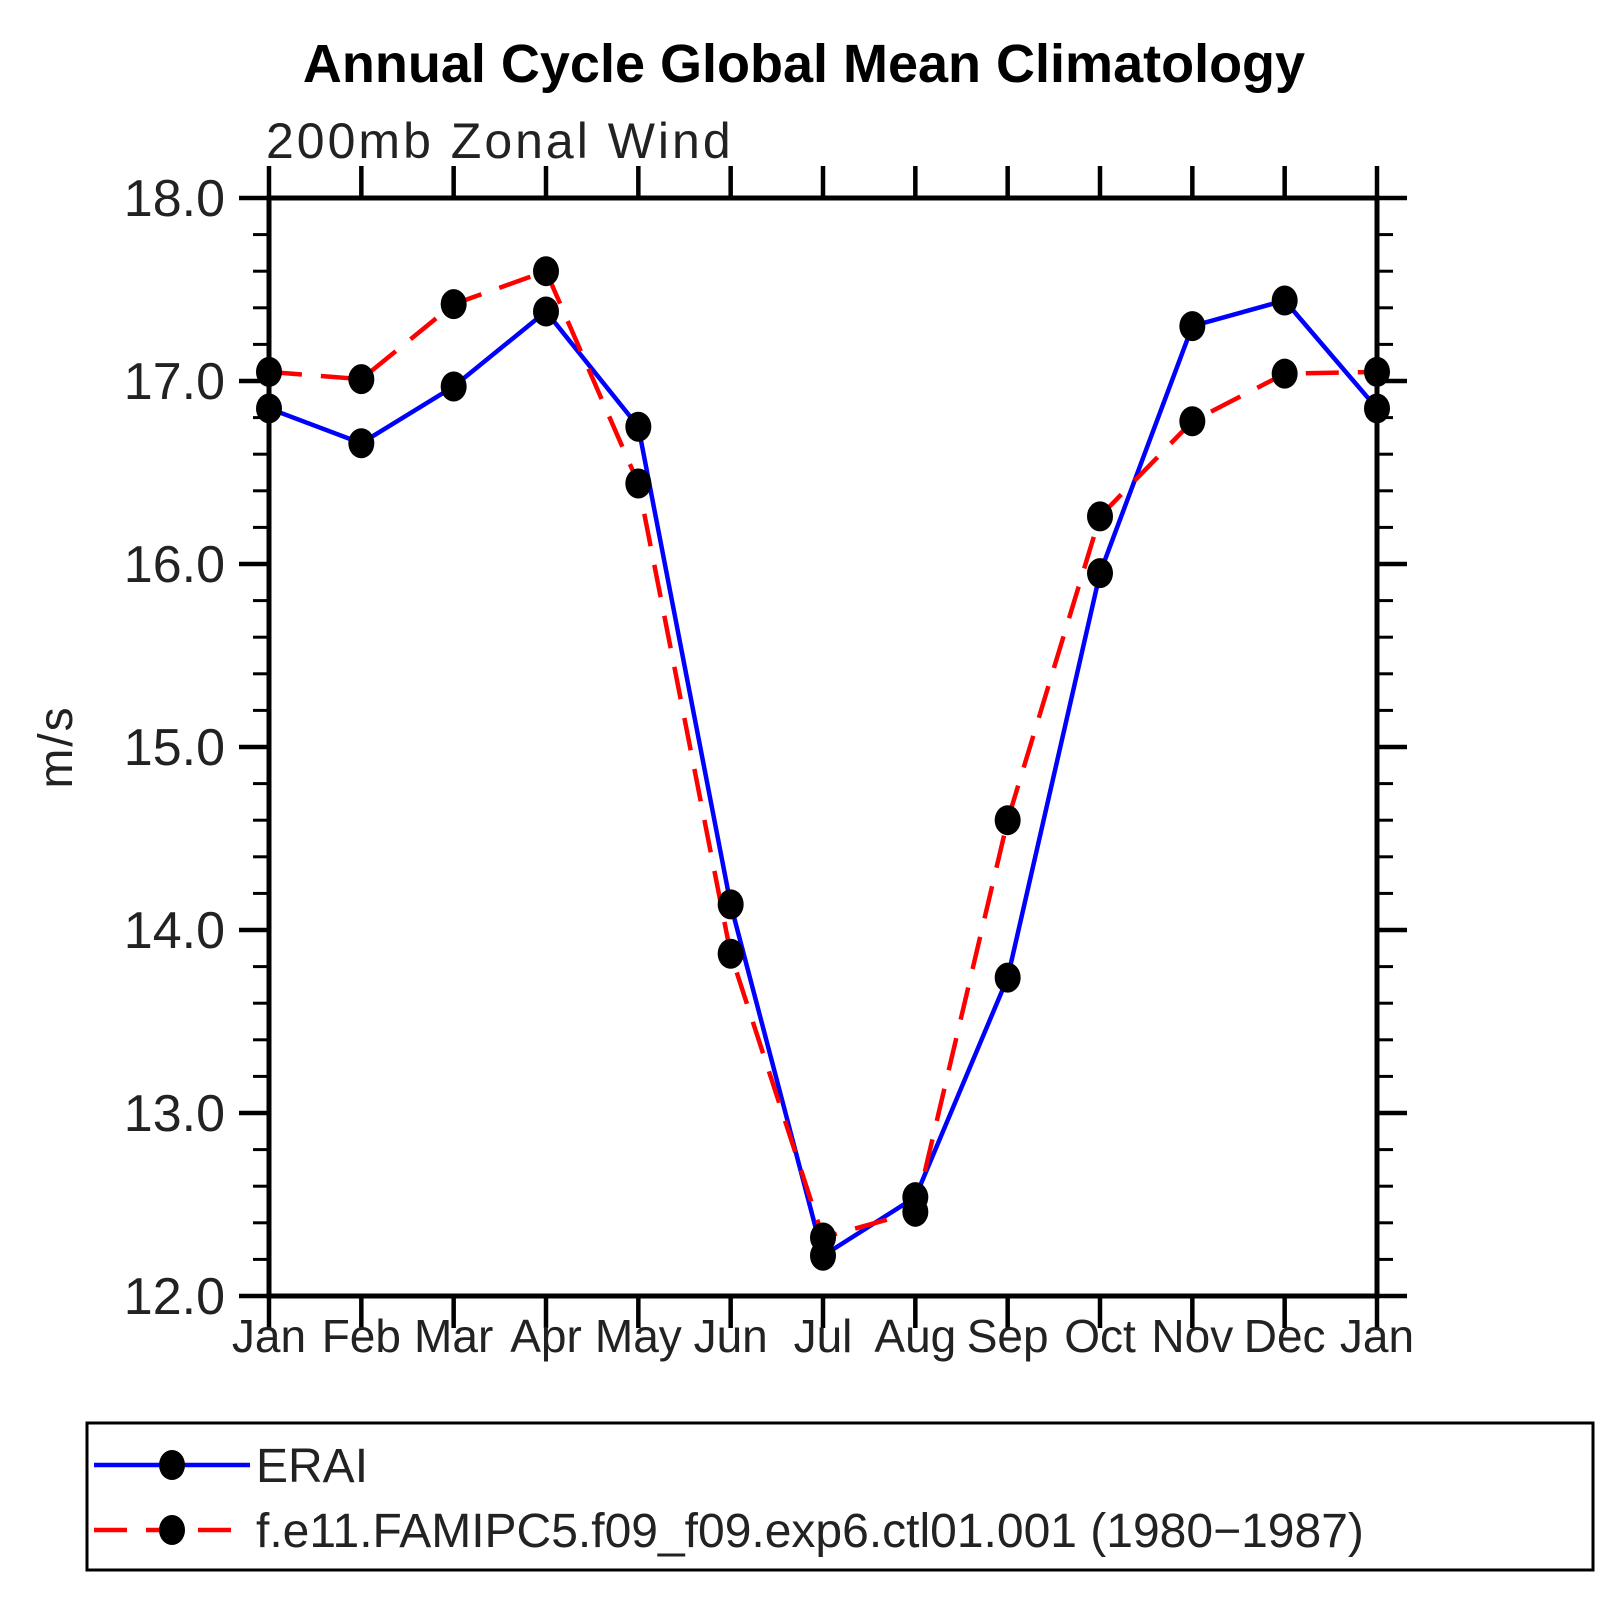 Image resolution: width=1608 pixels, height=1613 pixels. I want to click on y-axis-label: m/s, so click(56, 746).